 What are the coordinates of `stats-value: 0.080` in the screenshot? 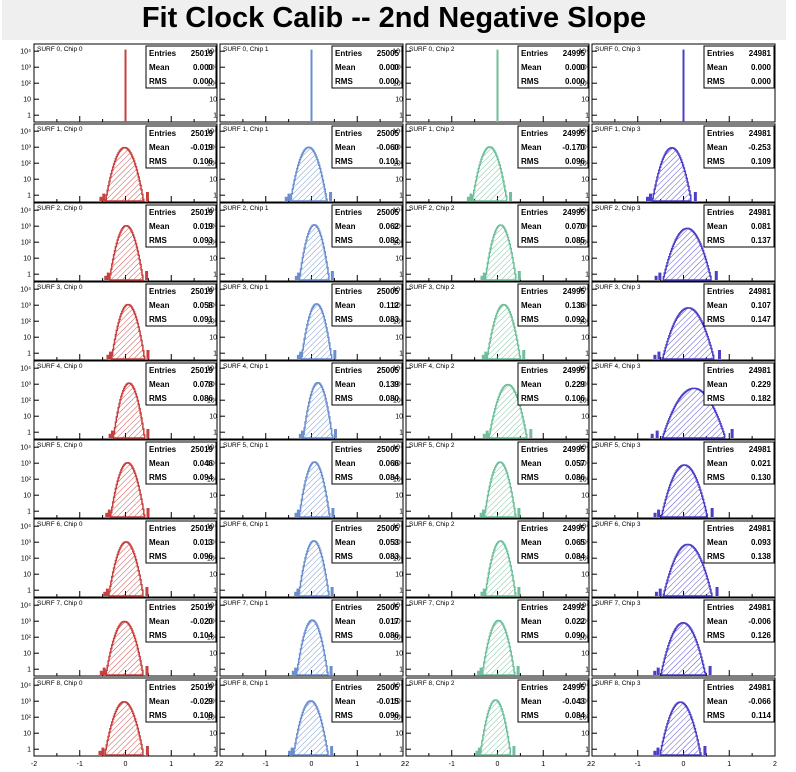 It's located at (389, 398).